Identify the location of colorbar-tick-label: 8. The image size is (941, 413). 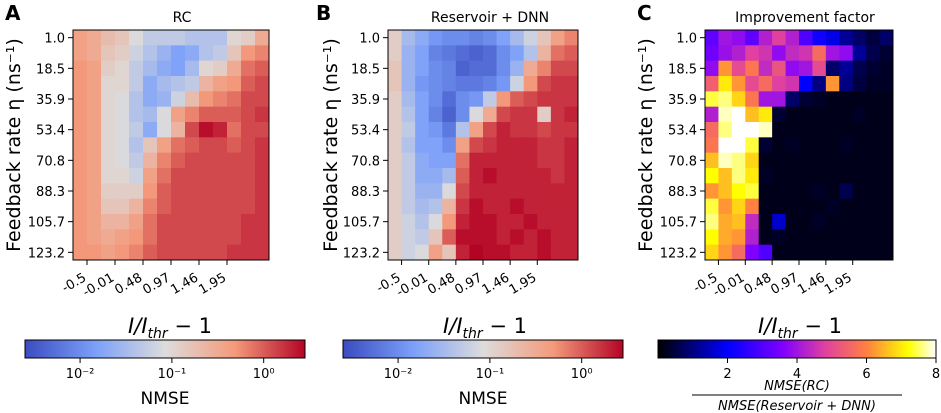
(936, 374).